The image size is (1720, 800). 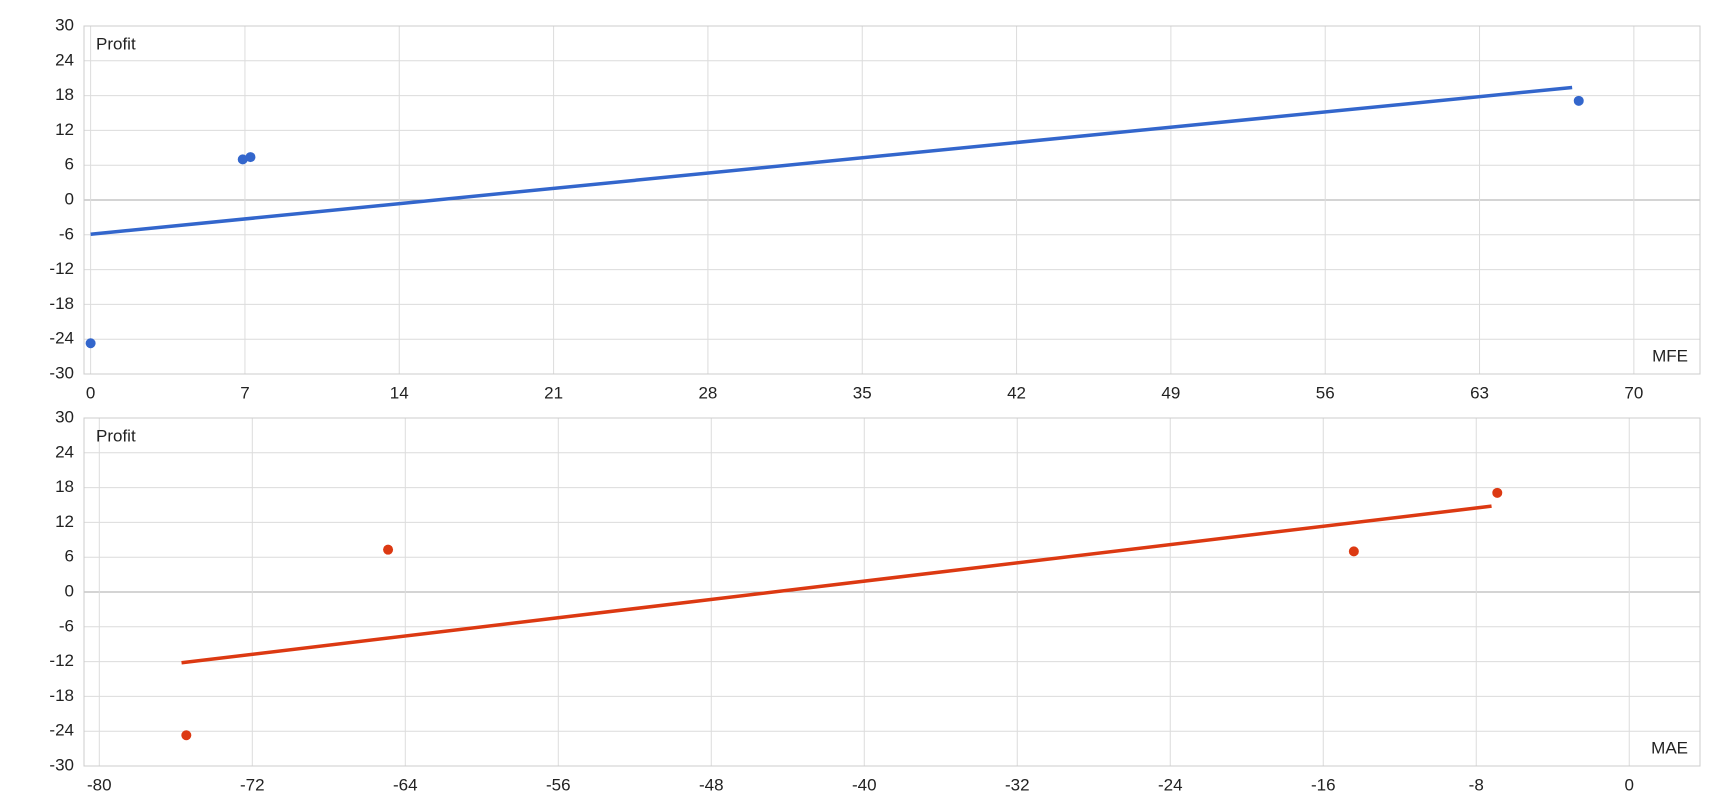 I want to click on x-tick-label: -56, so click(x=558, y=784).